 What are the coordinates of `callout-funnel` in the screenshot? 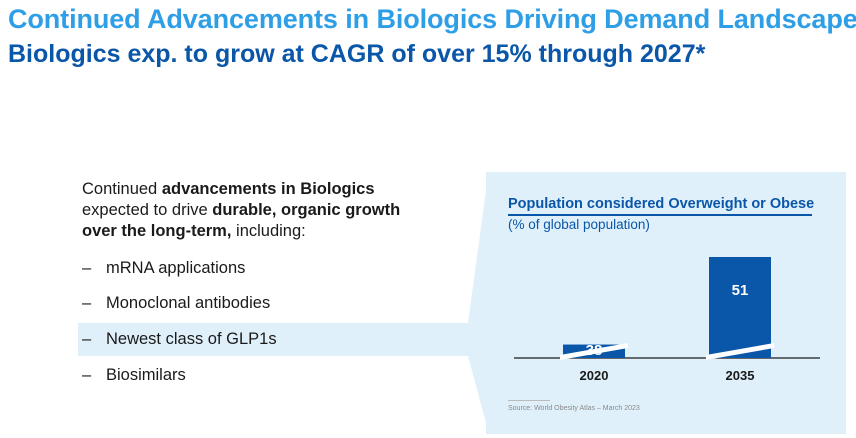 It's located at (478, 303).